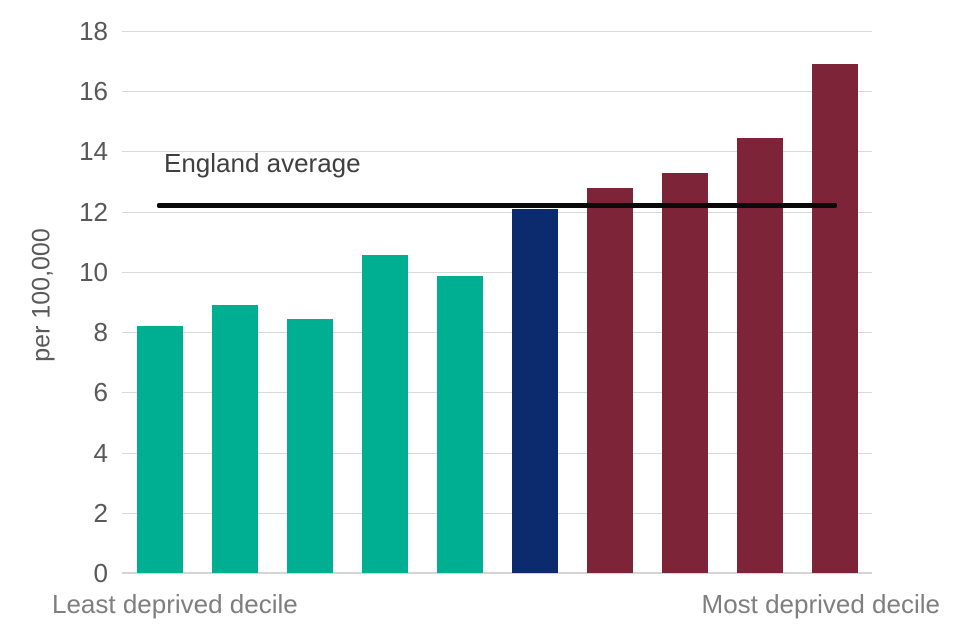 The width and height of the screenshot is (960, 640). Describe the element at coordinates (93, 31) in the screenshot. I see `y-tick-label-18: 18` at that location.